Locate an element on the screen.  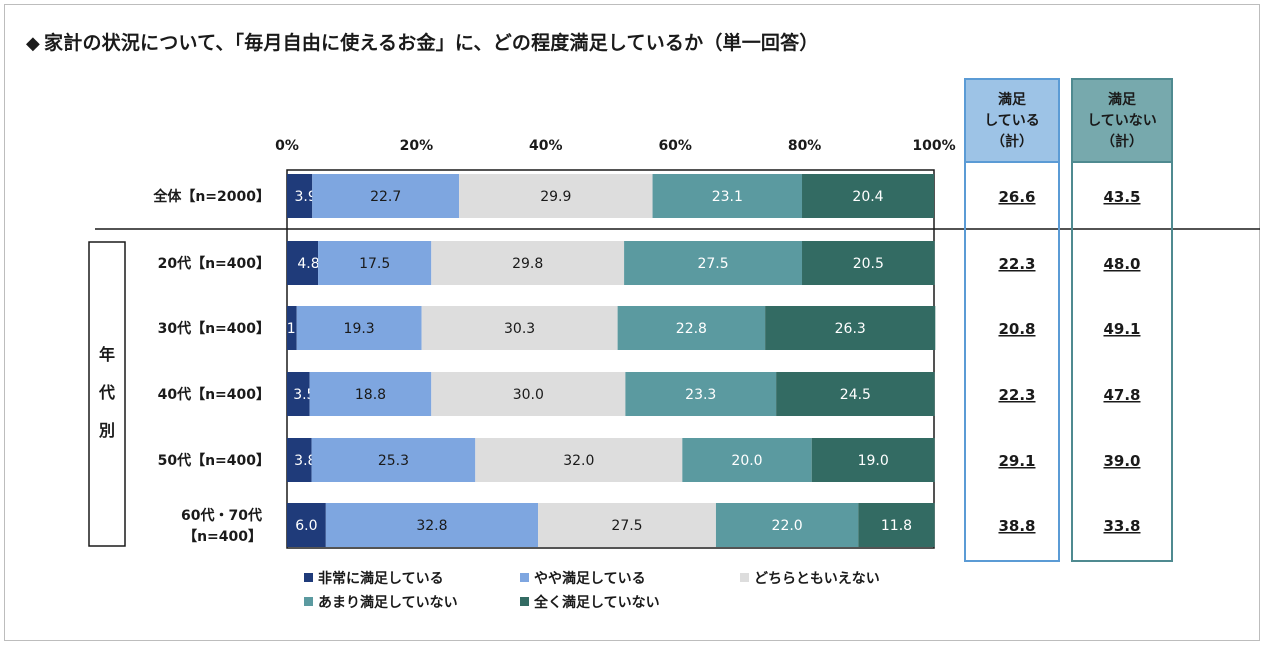
legend-label-somewhat_satisfied: やや満足している is located at coordinates (590, 578).